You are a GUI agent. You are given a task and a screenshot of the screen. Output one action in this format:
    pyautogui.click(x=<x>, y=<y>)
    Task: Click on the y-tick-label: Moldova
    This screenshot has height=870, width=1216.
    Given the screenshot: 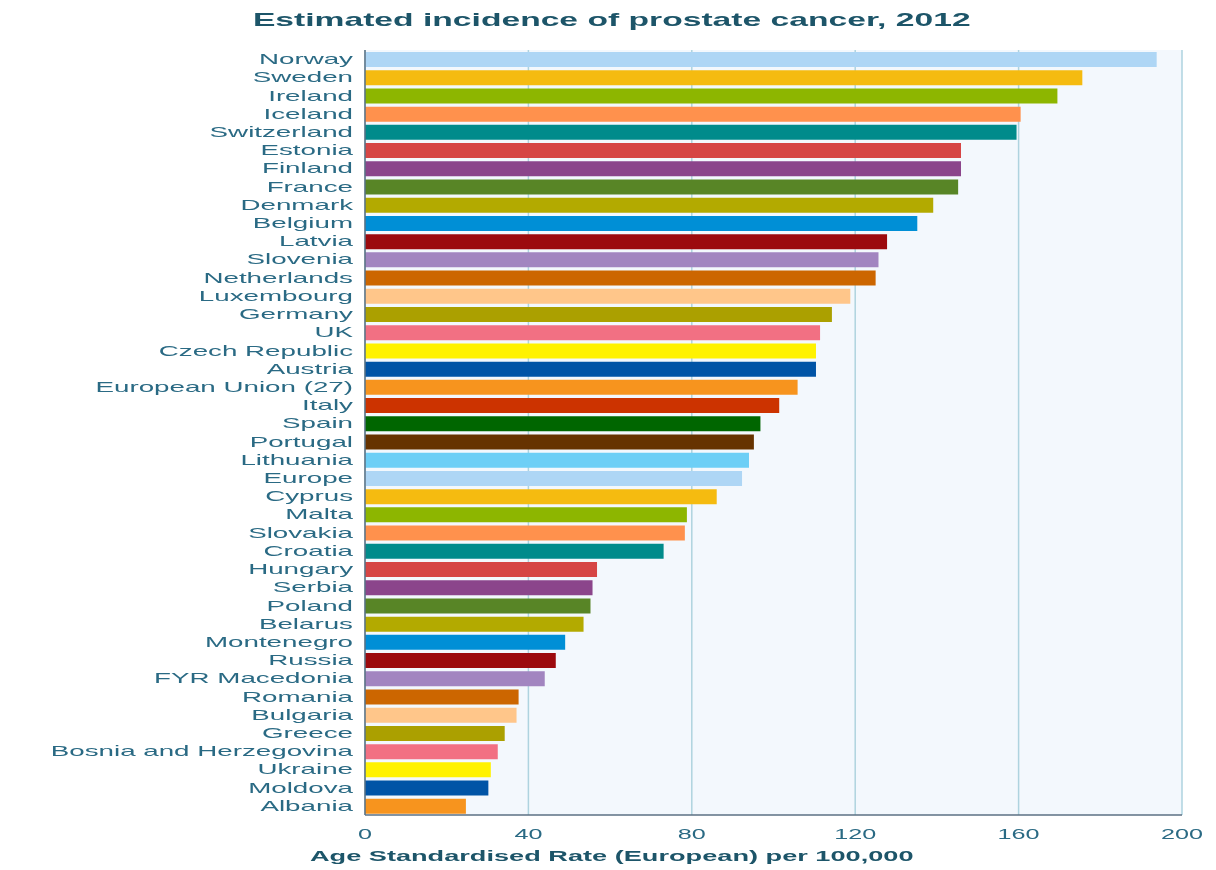 What is the action you would take?
    pyautogui.click(x=301, y=788)
    